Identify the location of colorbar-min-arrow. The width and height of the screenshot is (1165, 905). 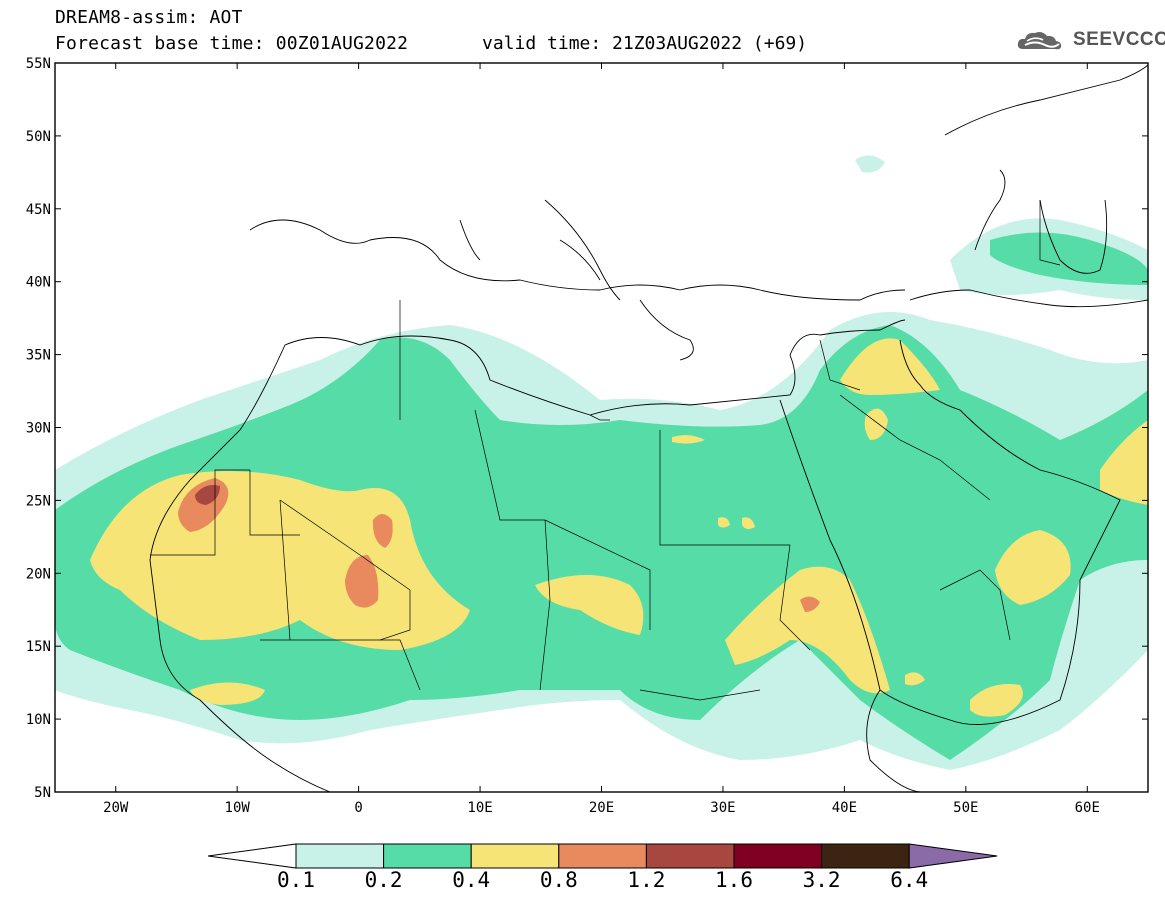
(252, 856).